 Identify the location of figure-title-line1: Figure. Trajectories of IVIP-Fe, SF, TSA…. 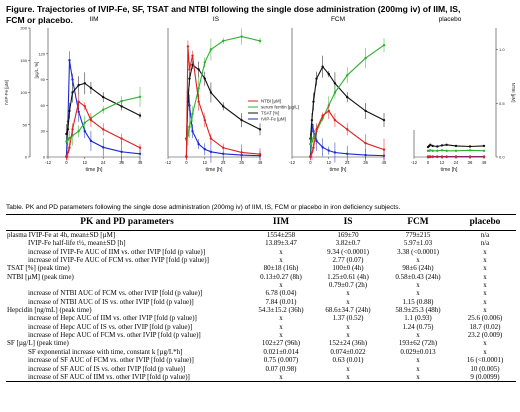
(233, 9).